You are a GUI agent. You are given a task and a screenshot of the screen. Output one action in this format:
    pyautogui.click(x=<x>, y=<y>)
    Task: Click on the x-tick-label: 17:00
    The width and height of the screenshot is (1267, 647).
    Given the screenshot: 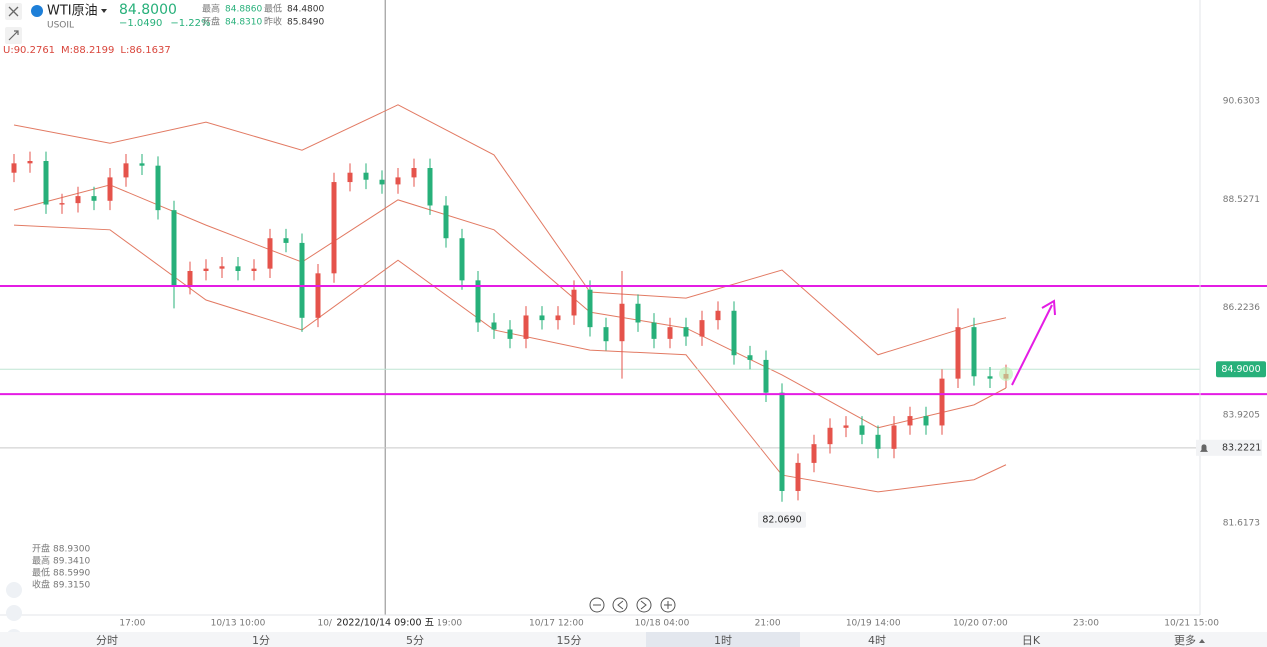 What is the action you would take?
    pyautogui.click(x=132, y=624)
    